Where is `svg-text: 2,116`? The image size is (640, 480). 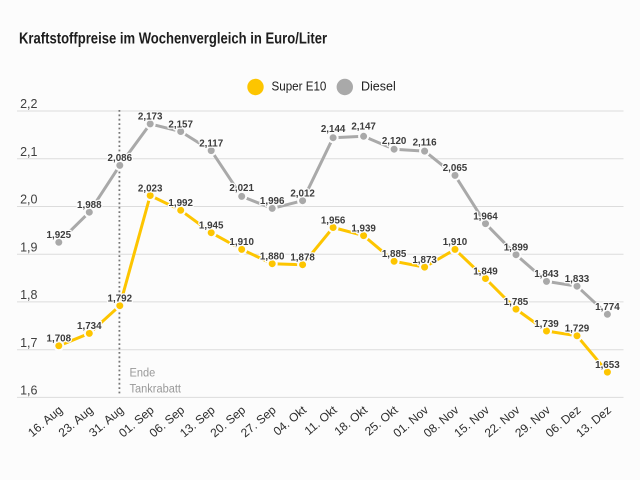
svg-text: 2,116 is located at coordinates (425, 143).